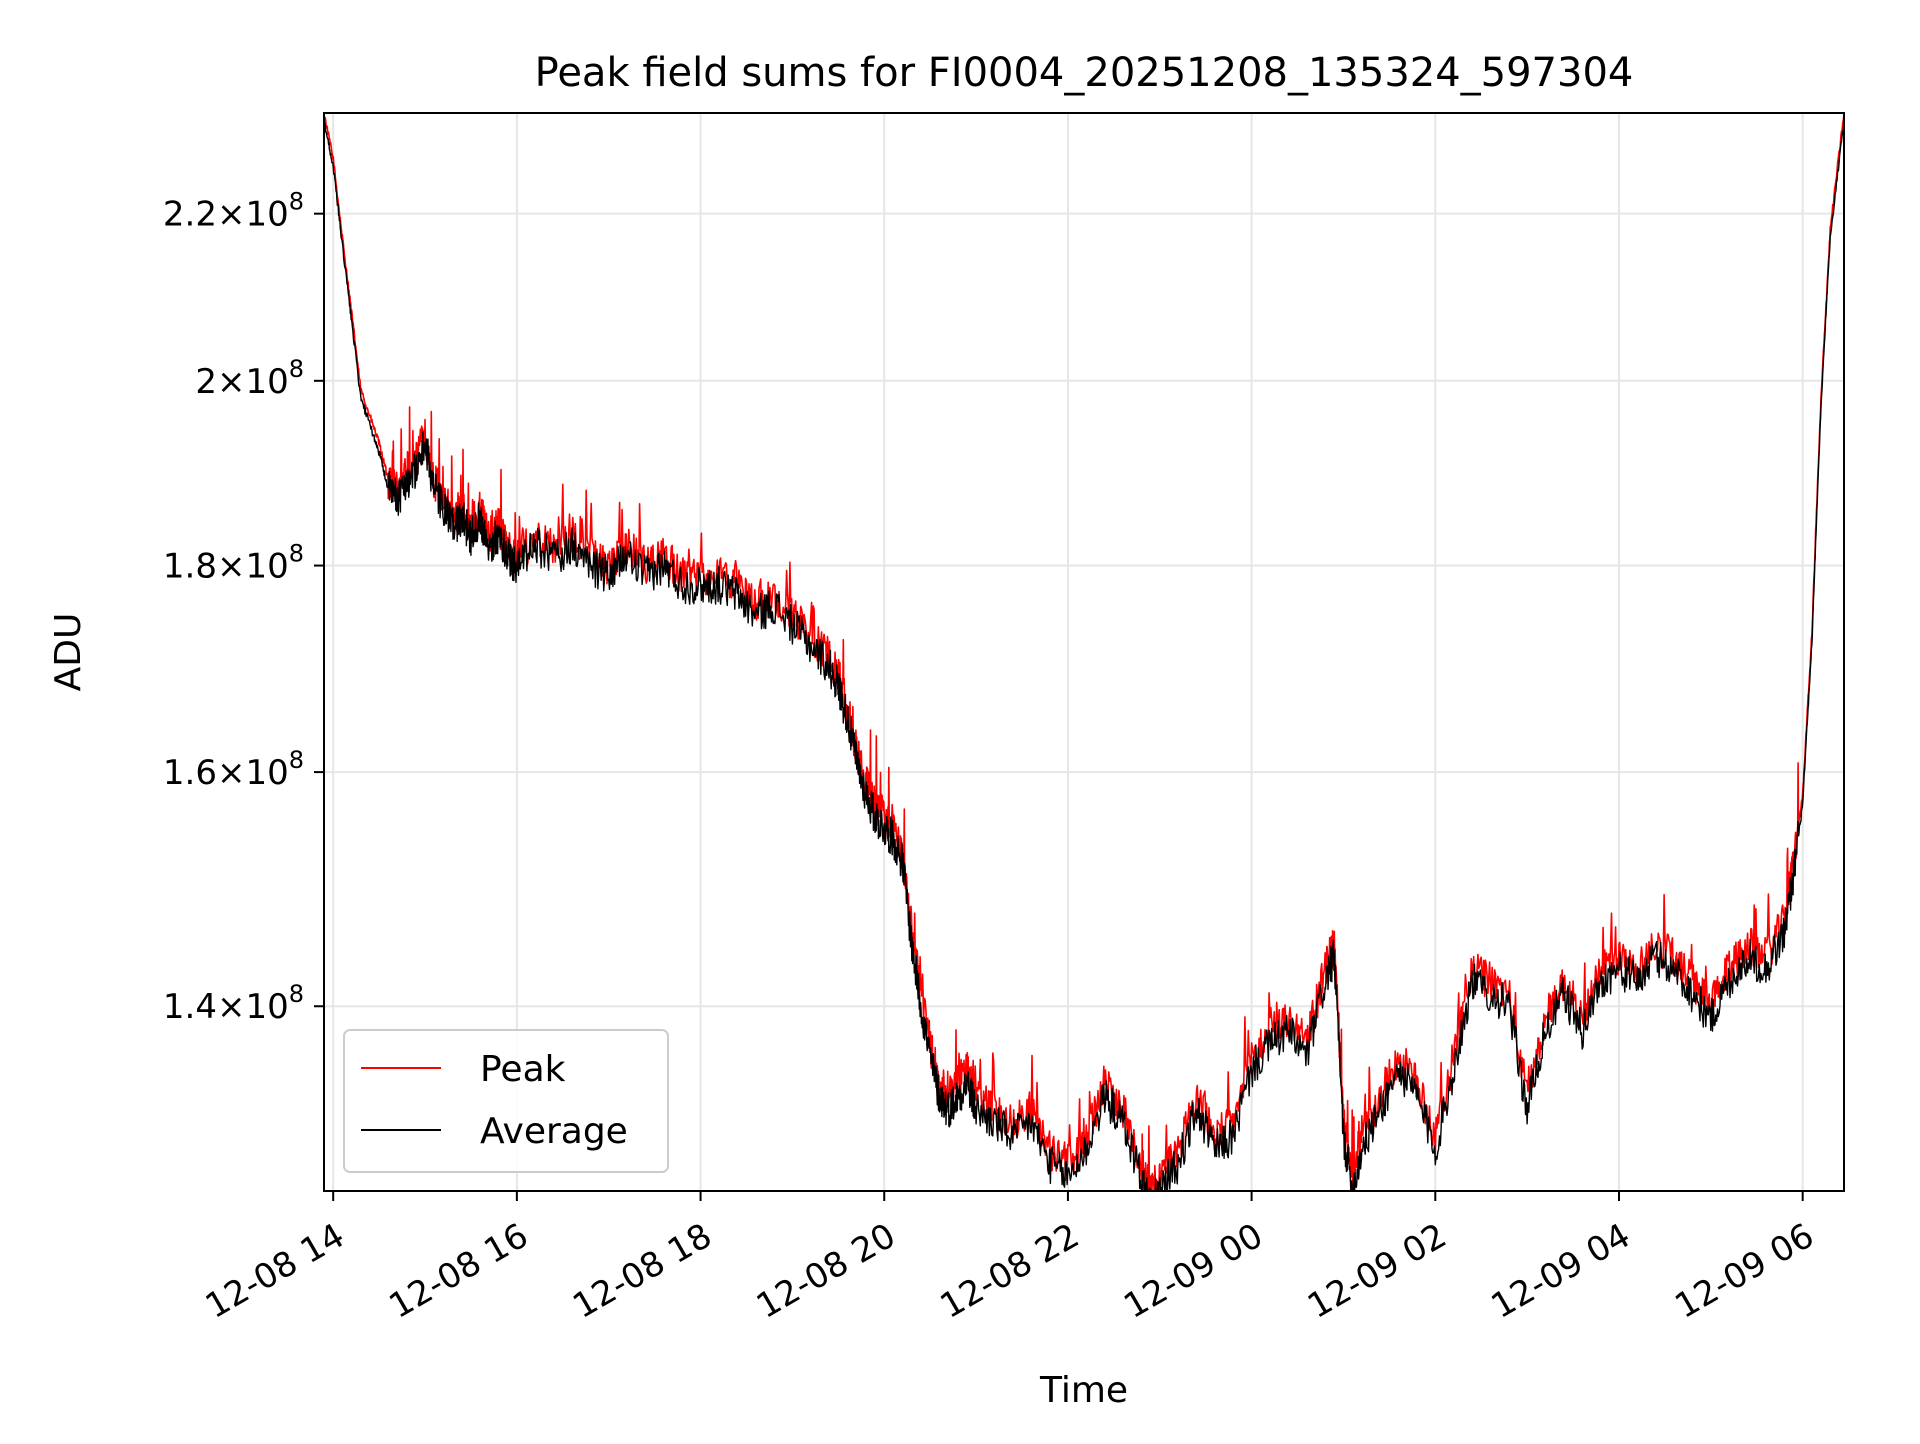 The image size is (1920, 1444). Describe the element at coordinates (275, 1271) in the screenshot. I see `x-tick-label-0: 12-08 14` at that location.